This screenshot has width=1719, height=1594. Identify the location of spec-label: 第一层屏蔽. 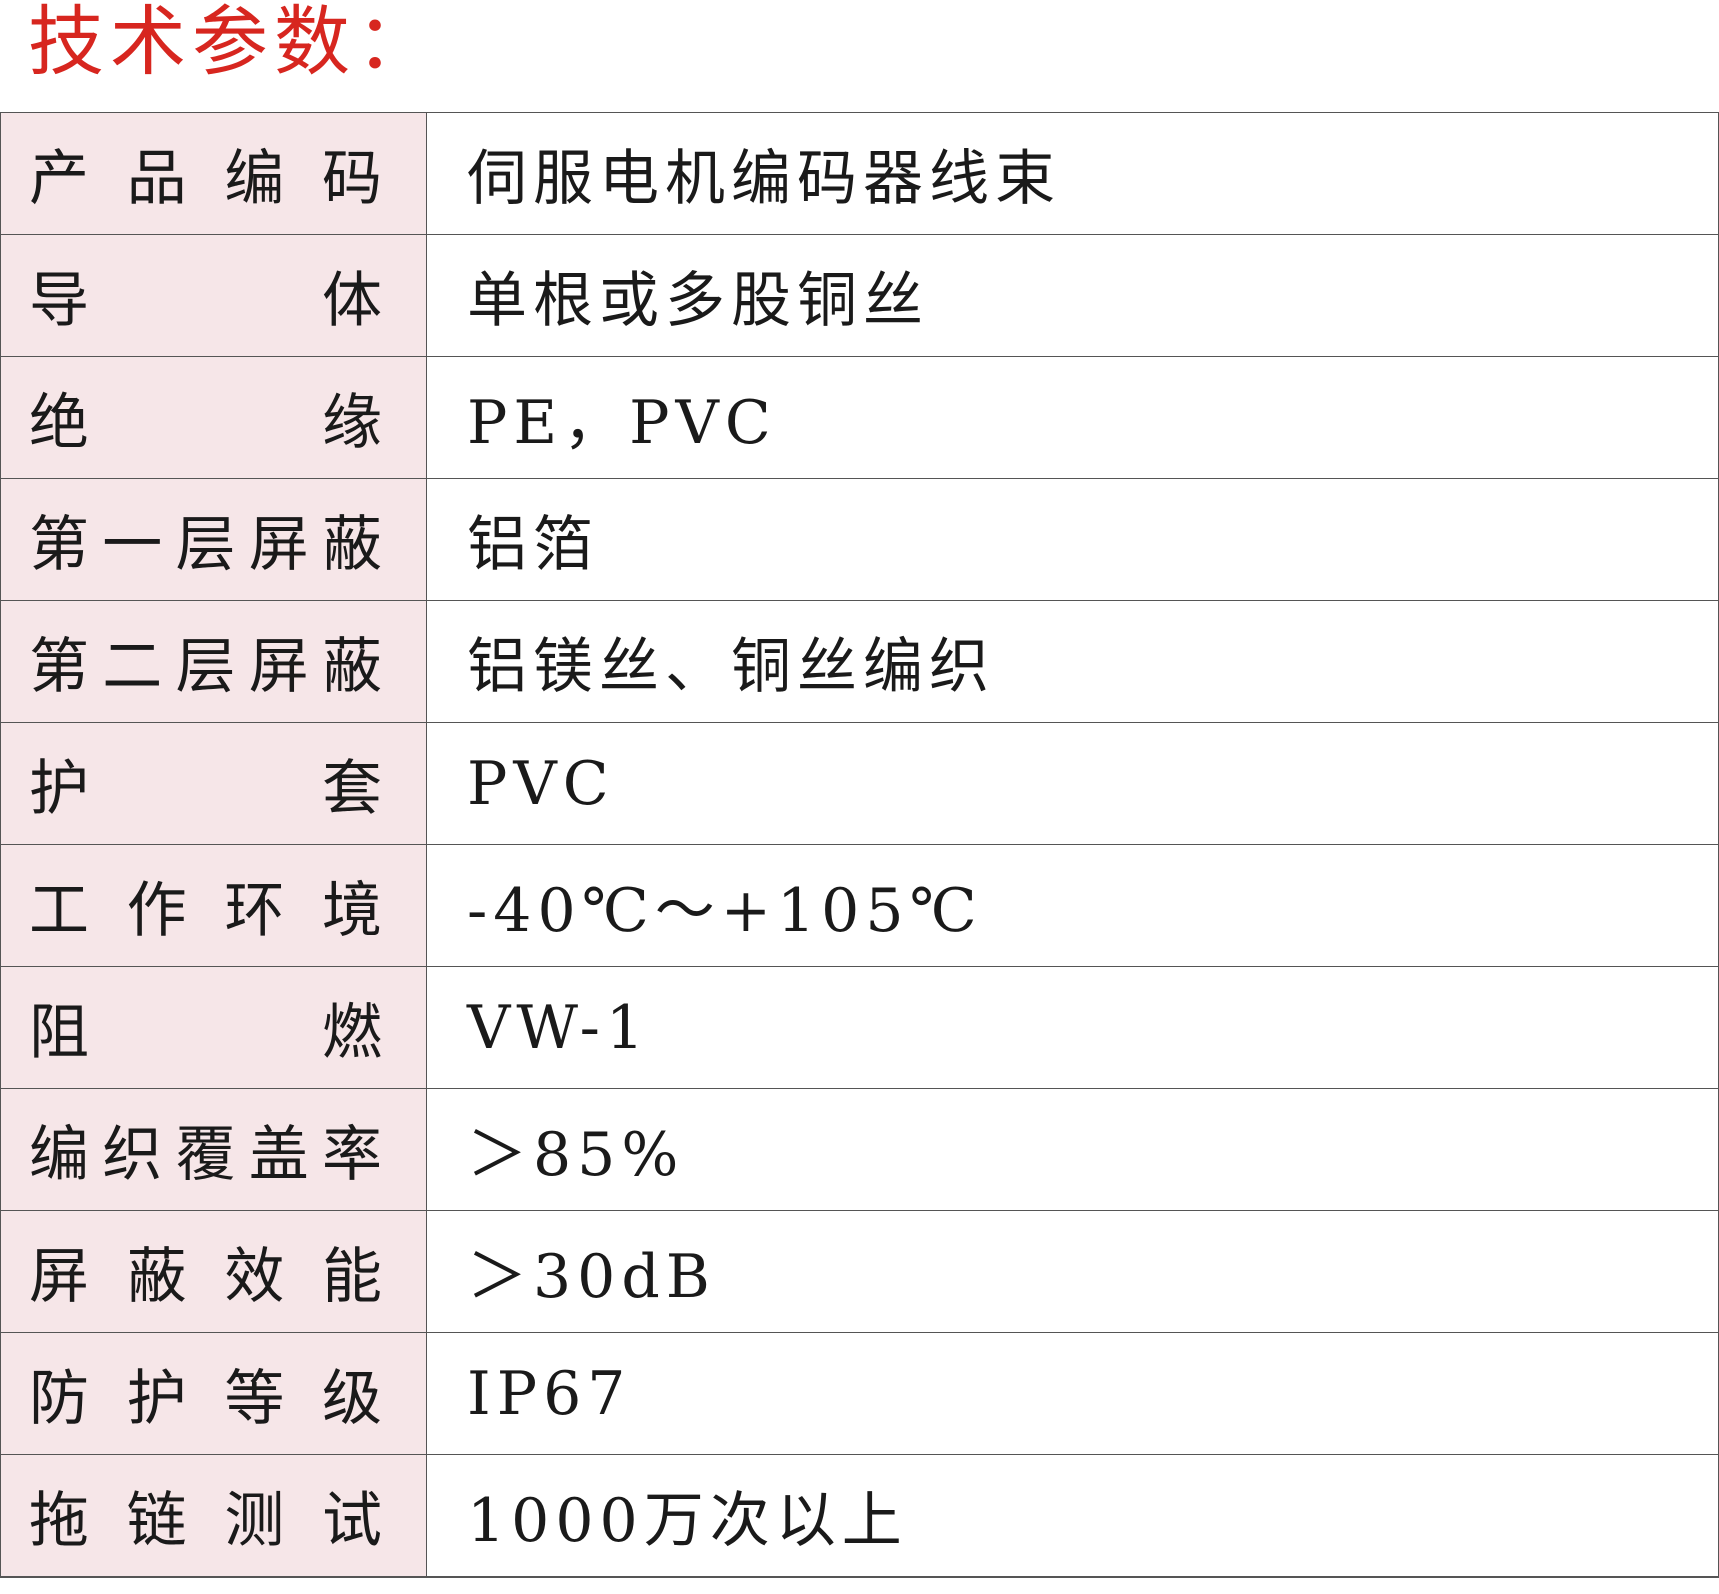
(205, 545).